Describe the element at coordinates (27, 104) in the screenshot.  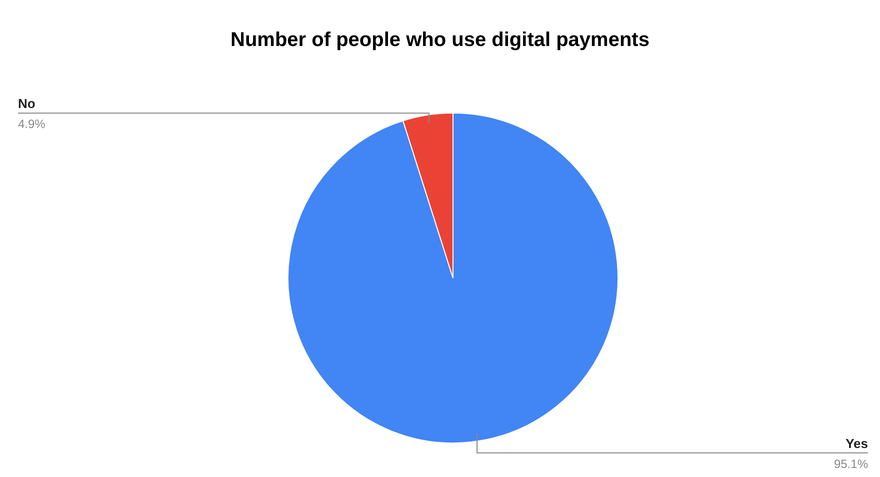
I see `slice-label: No` at that location.